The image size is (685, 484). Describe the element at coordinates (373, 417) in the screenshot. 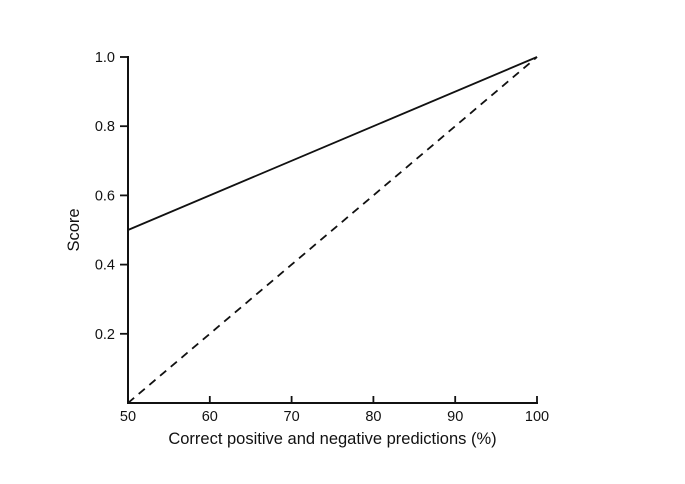

I see `x-tick-label: 80` at that location.